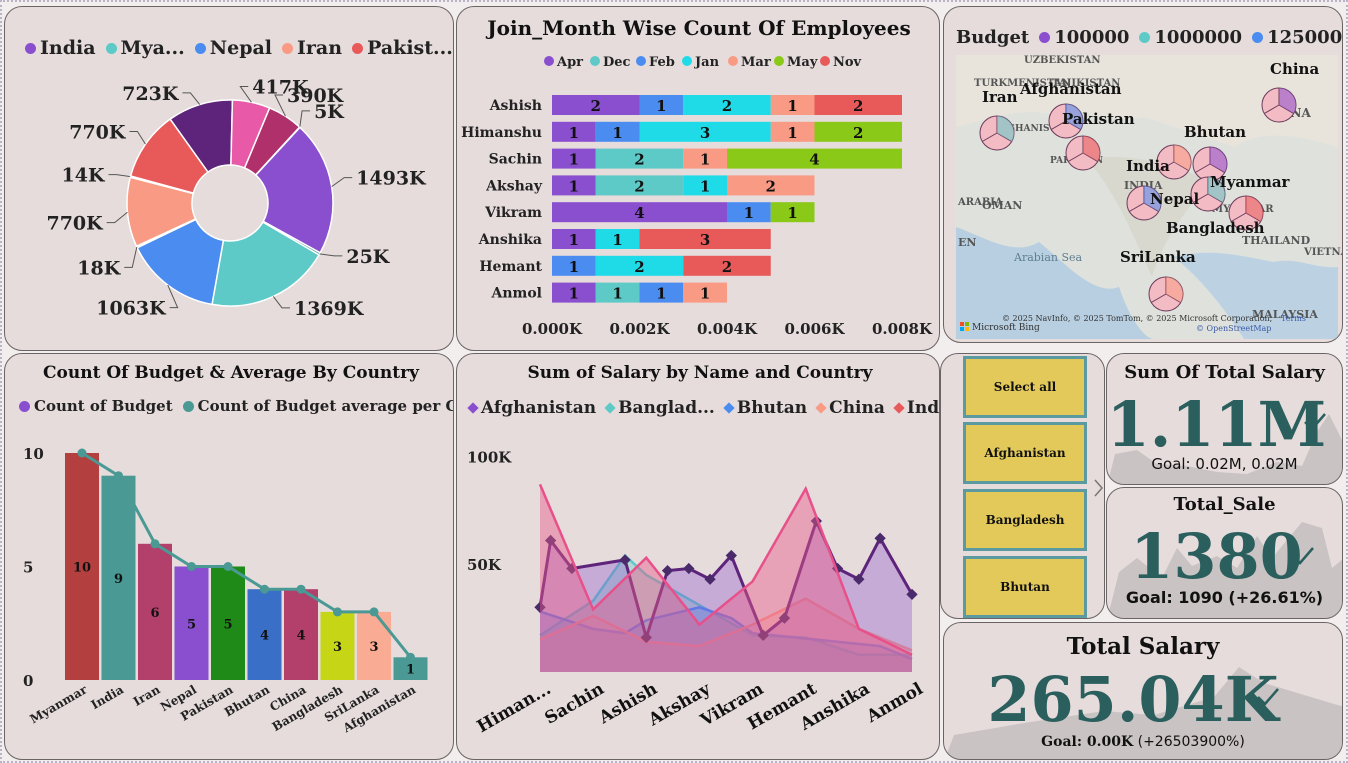 Image resolution: width=1348 pixels, height=763 pixels. I want to click on join-bar-himanshu-apr, so click(574, 131).